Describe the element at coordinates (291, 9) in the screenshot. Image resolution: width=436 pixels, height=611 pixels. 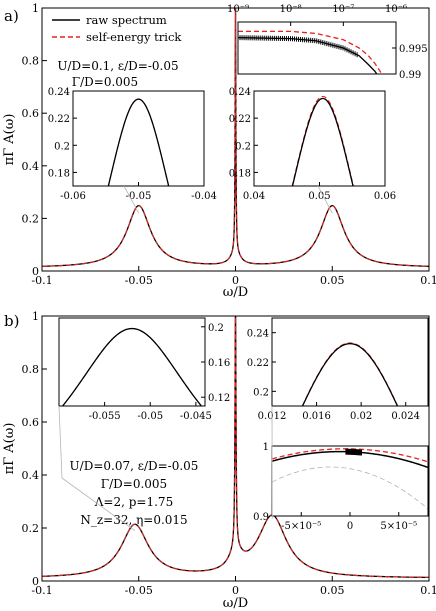
I see `inset-a-top-x-label: 10⁻⁸` at that location.